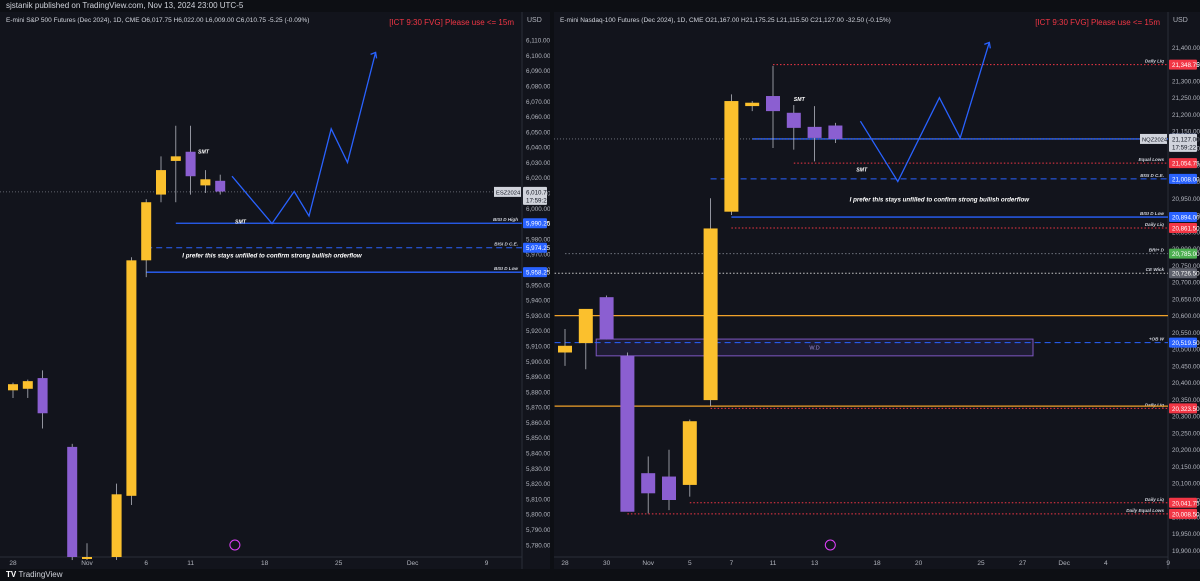  What do you see at coordinates (1186, 179) in the screenshot?
I see `level-price-label: 21,008.00` at bounding box center [1186, 179].